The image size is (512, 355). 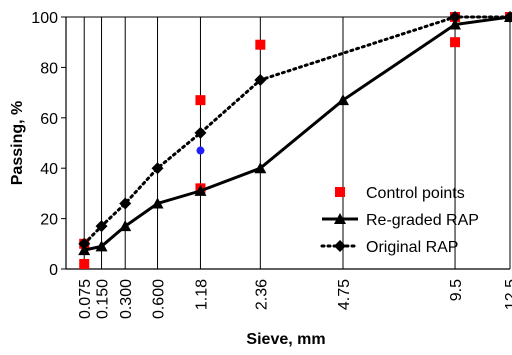 What do you see at coordinates (48, 144) in the screenshot?
I see `y-axis-ticks: 0 20 40 60 80 100` at bounding box center [48, 144].